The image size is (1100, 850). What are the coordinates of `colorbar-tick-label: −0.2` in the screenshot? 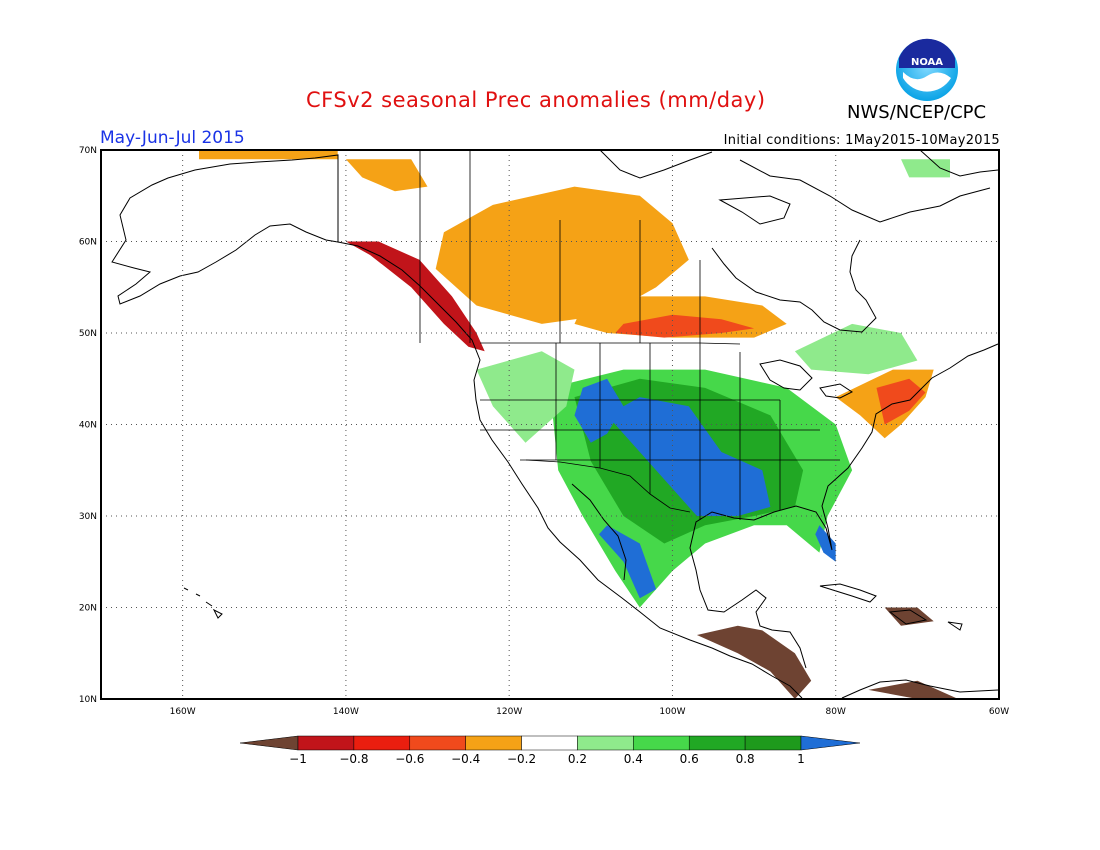 It's located at (521, 759).